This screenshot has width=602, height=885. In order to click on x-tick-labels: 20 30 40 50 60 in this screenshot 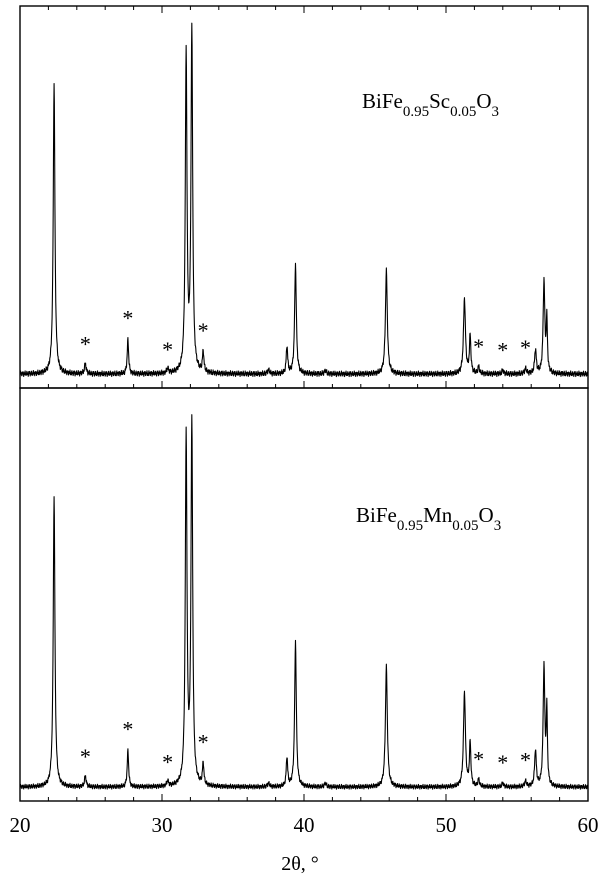, I will do `click(304, 825)`.